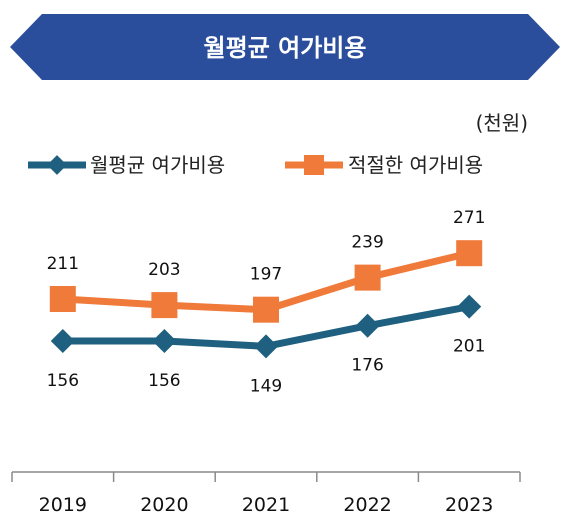  I want to click on legend-marker-proper, so click(314, 165).